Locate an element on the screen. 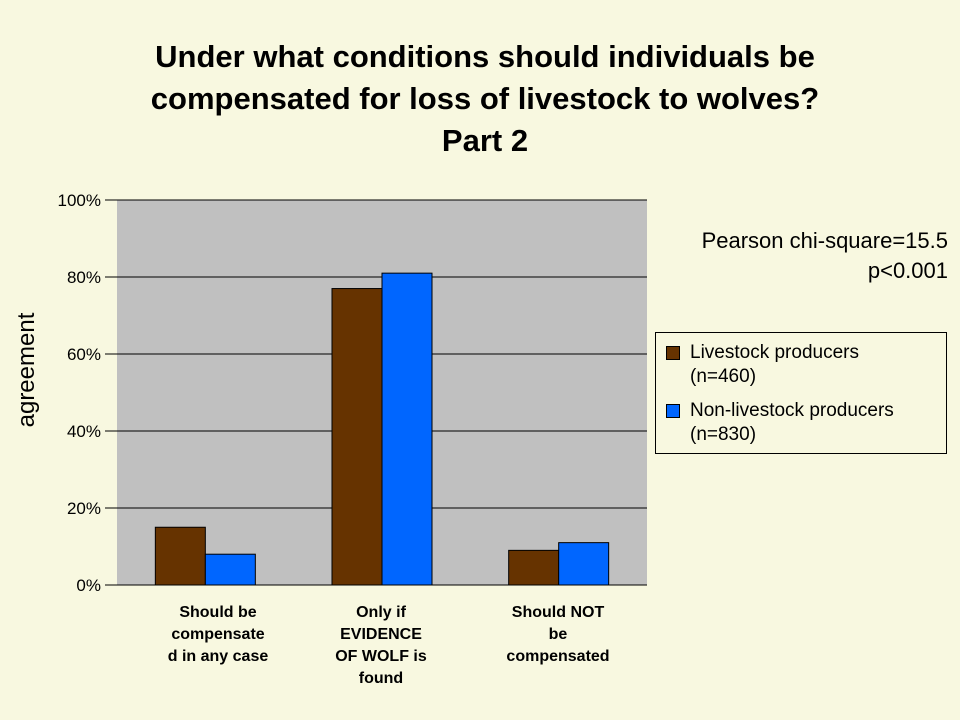 The width and height of the screenshot is (960, 720). y-tick-label: 60% is located at coordinates (84, 354).